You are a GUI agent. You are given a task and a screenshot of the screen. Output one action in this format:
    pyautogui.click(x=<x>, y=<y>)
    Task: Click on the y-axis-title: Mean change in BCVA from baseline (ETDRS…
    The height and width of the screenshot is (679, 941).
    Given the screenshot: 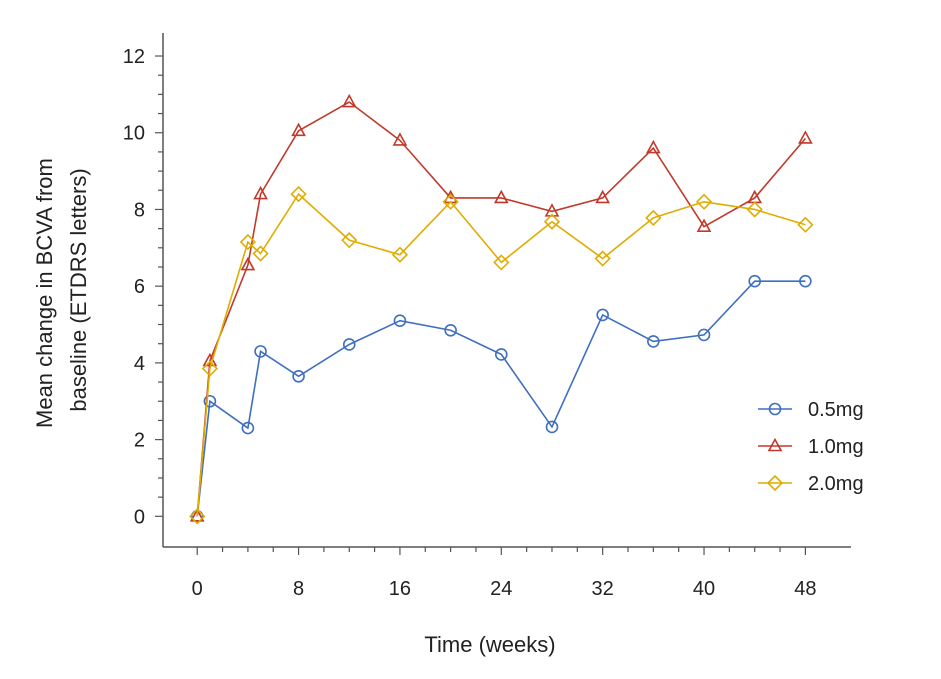 What is the action you would take?
    pyautogui.click(x=61, y=290)
    